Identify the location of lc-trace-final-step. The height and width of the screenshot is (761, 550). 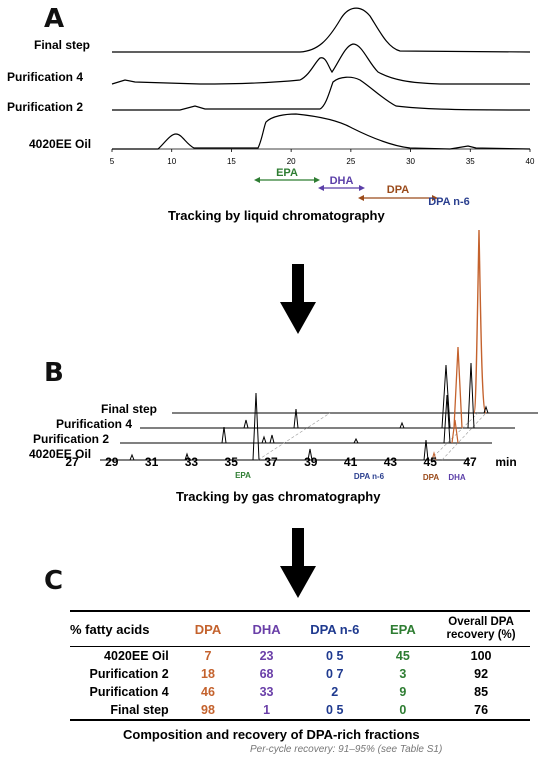
(321, 30).